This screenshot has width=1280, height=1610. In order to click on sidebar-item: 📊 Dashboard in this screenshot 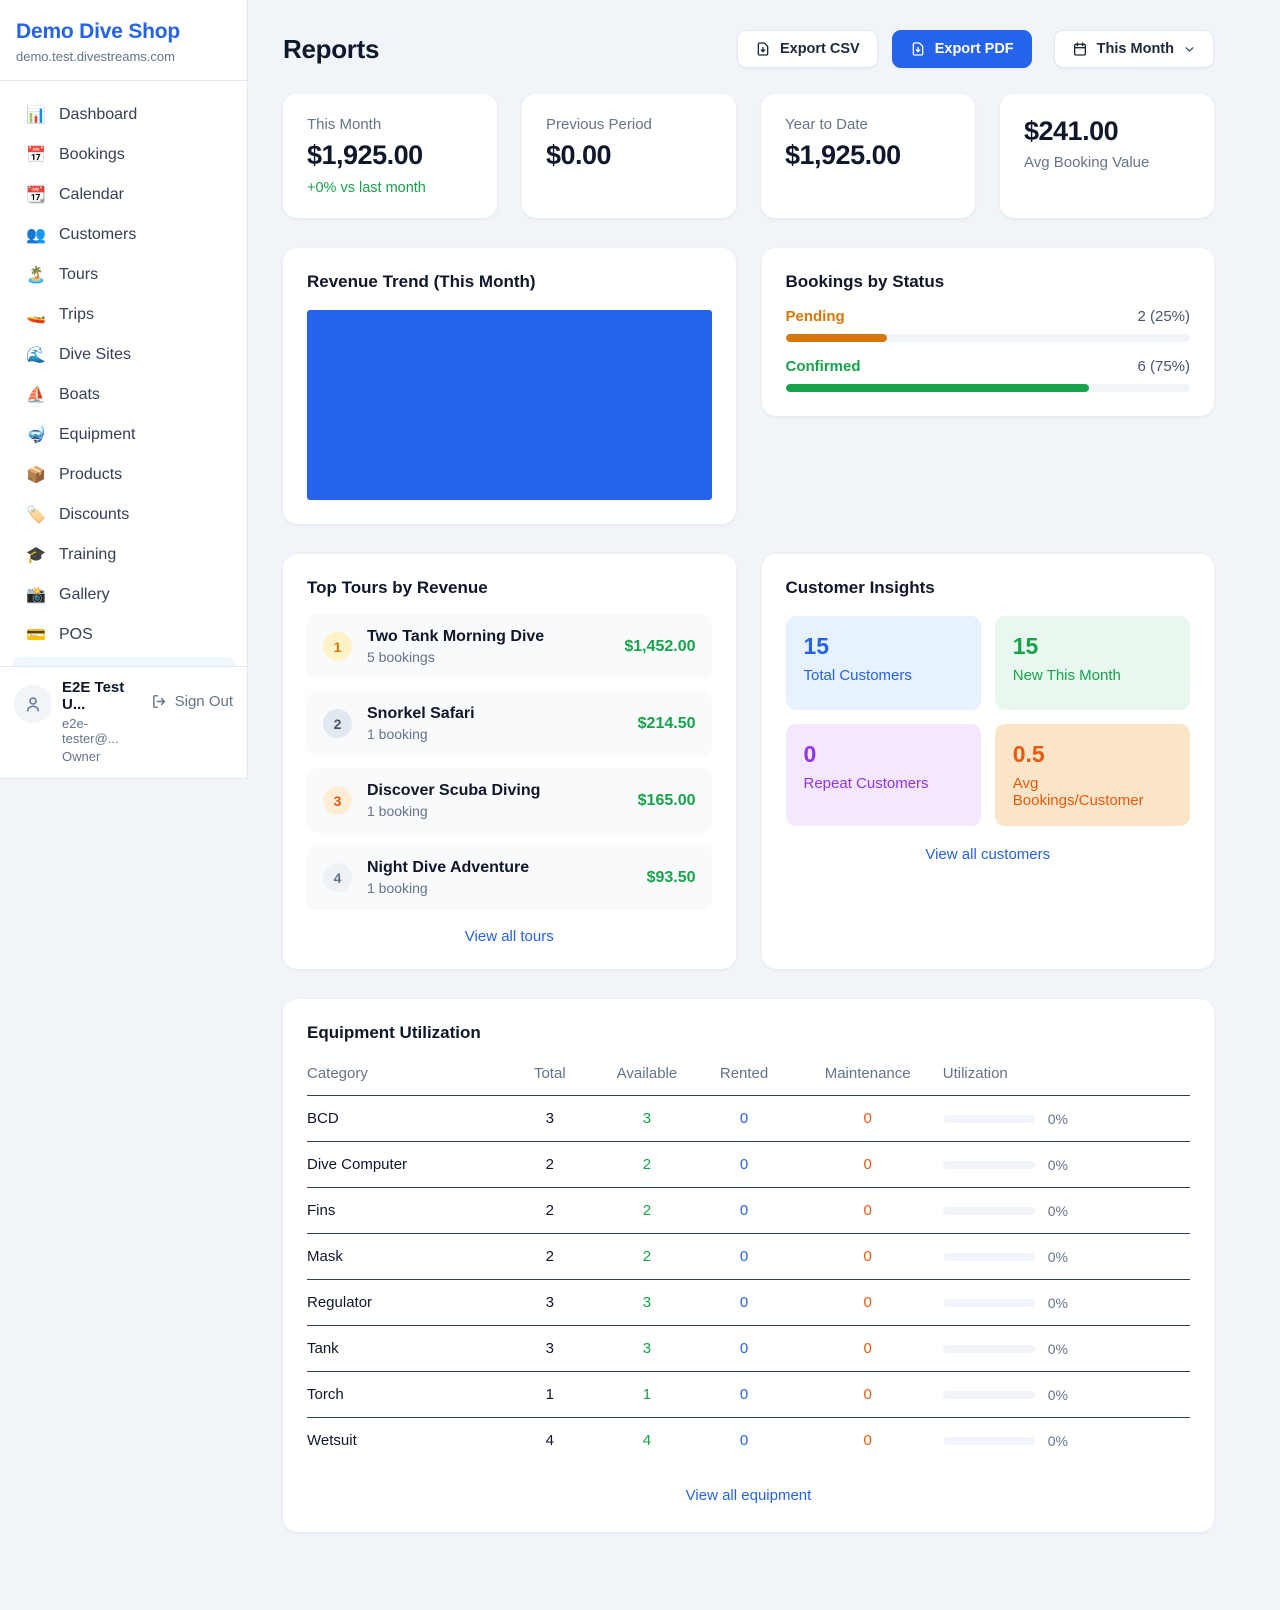, I will do `click(123, 115)`.